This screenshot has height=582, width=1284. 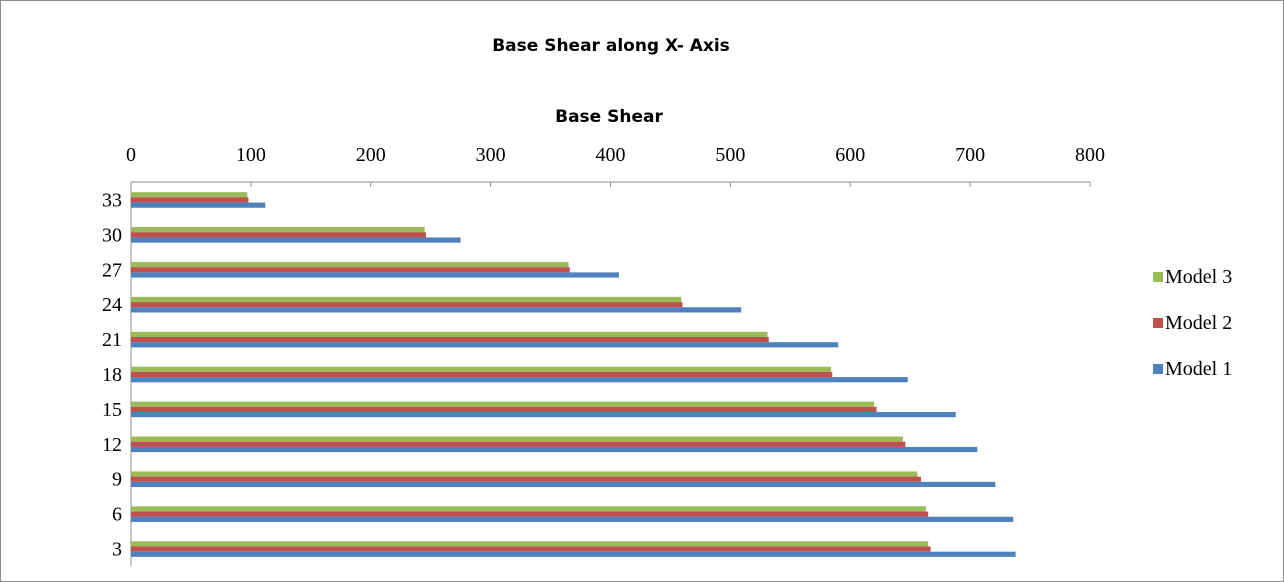 What do you see at coordinates (730, 155) in the screenshot?
I see `x-tick-label: 500` at bounding box center [730, 155].